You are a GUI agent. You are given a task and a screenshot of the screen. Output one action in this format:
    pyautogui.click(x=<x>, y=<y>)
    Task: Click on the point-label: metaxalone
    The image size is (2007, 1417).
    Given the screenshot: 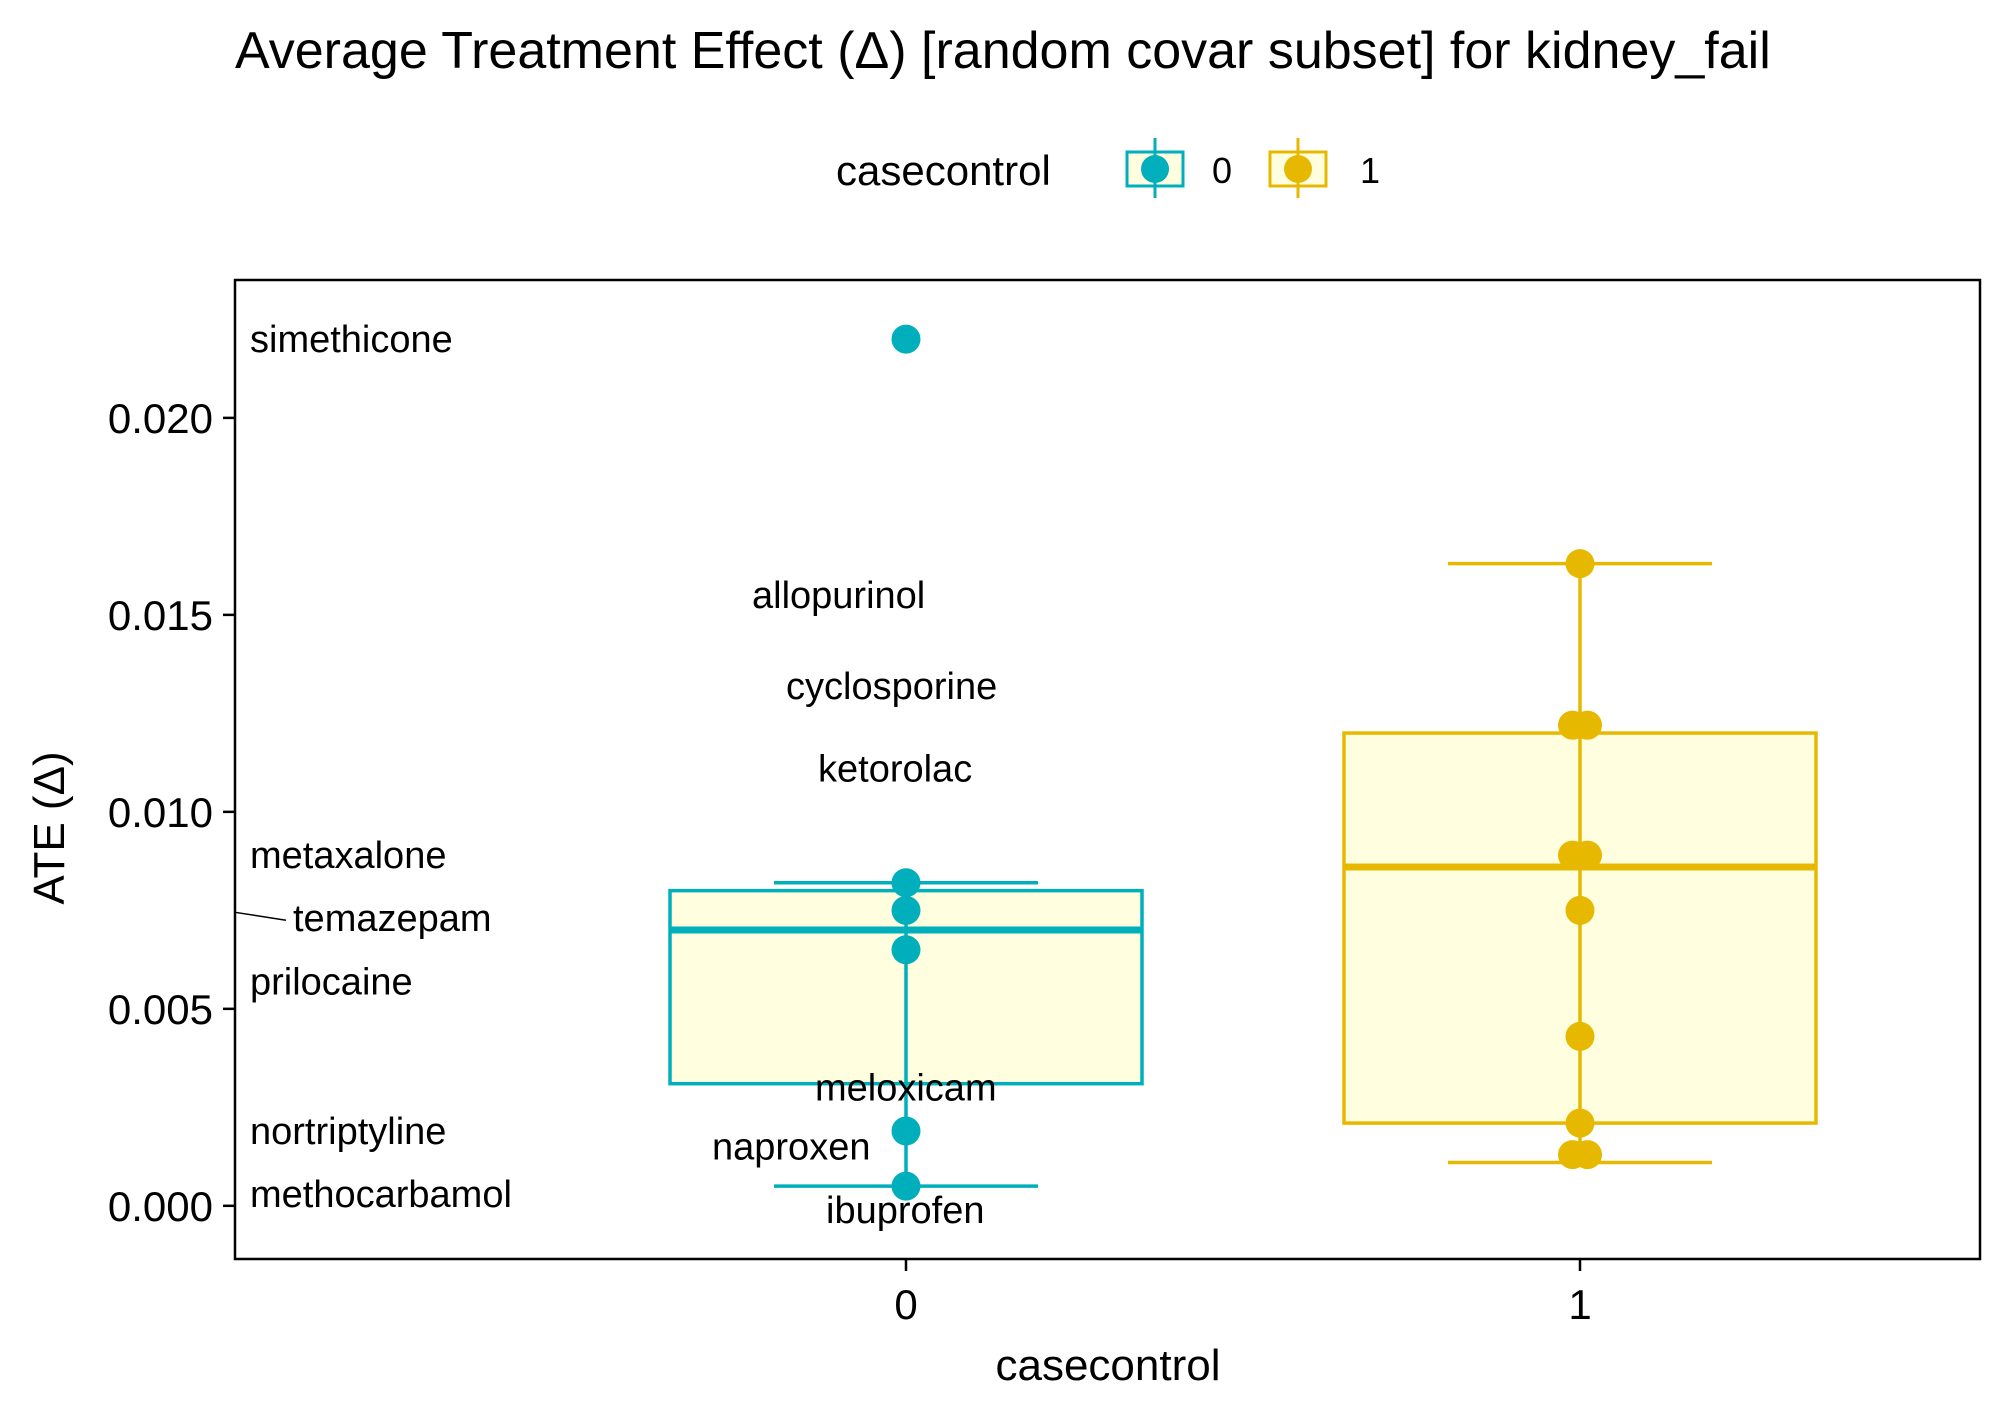 What is the action you would take?
    pyautogui.click(x=348, y=856)
    